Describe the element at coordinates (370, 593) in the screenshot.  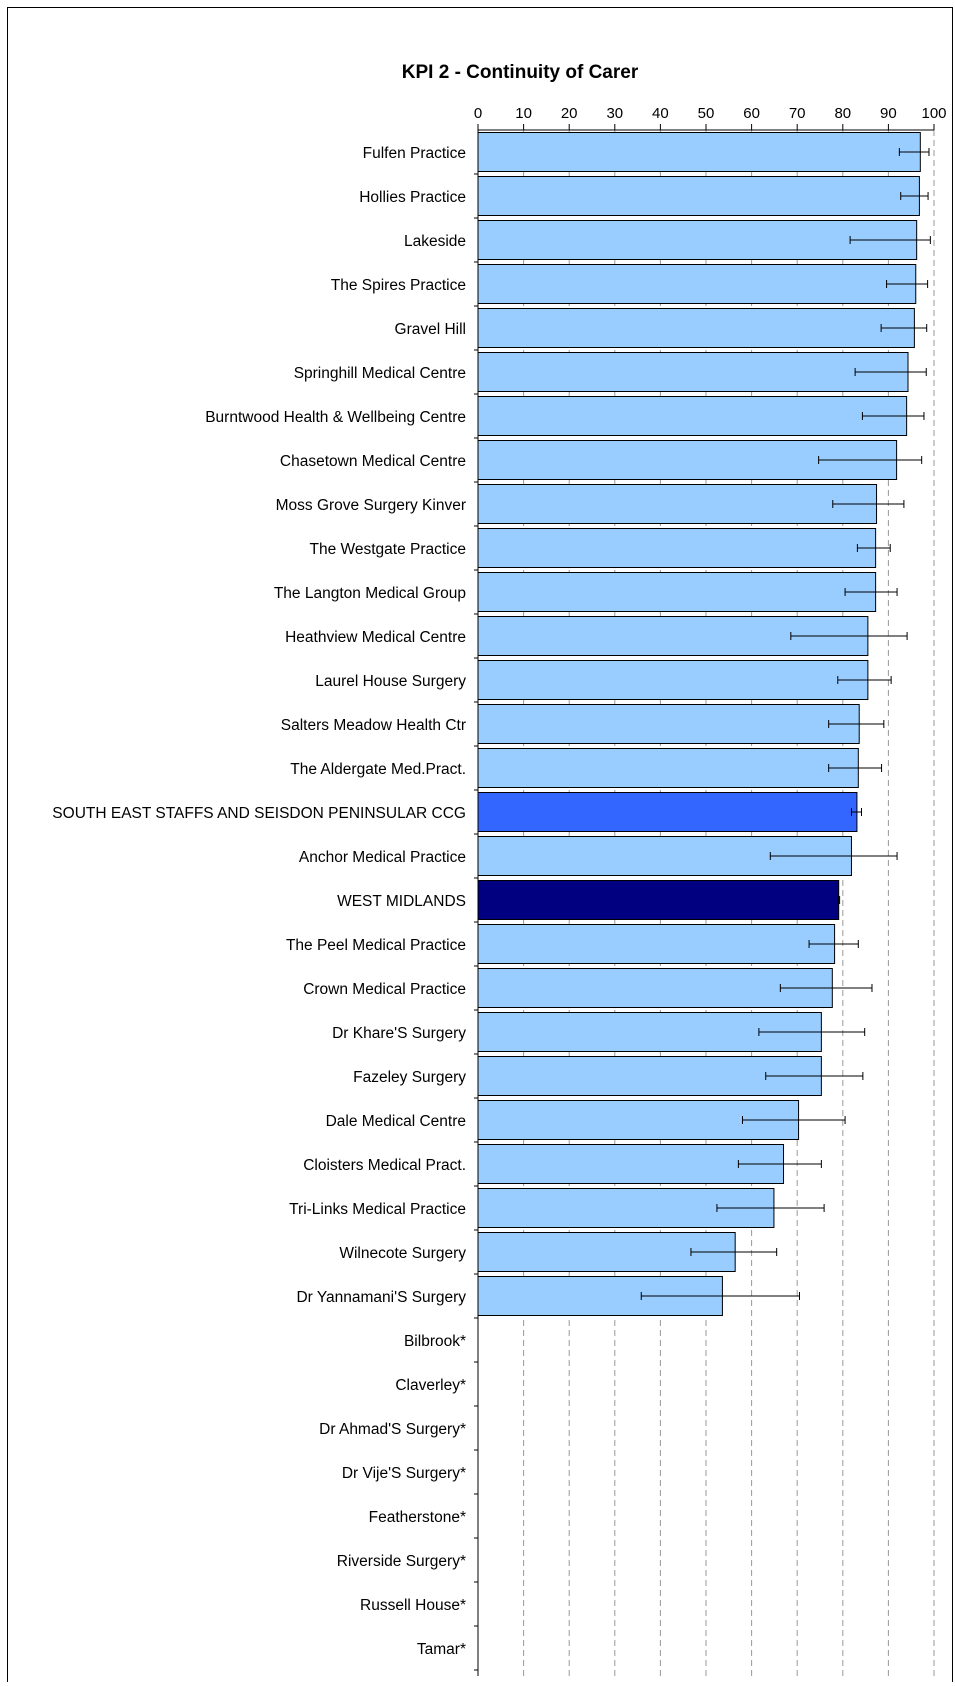
I see `category-label: The Langton Medical Group` at that location.